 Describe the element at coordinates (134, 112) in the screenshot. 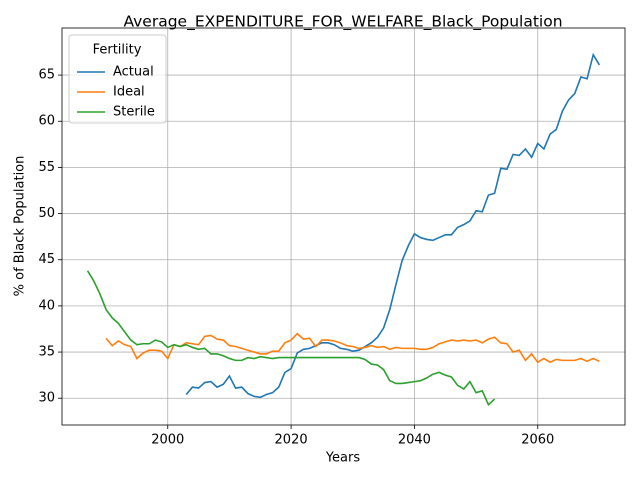

I see `legend-label: Sterile` at that location.